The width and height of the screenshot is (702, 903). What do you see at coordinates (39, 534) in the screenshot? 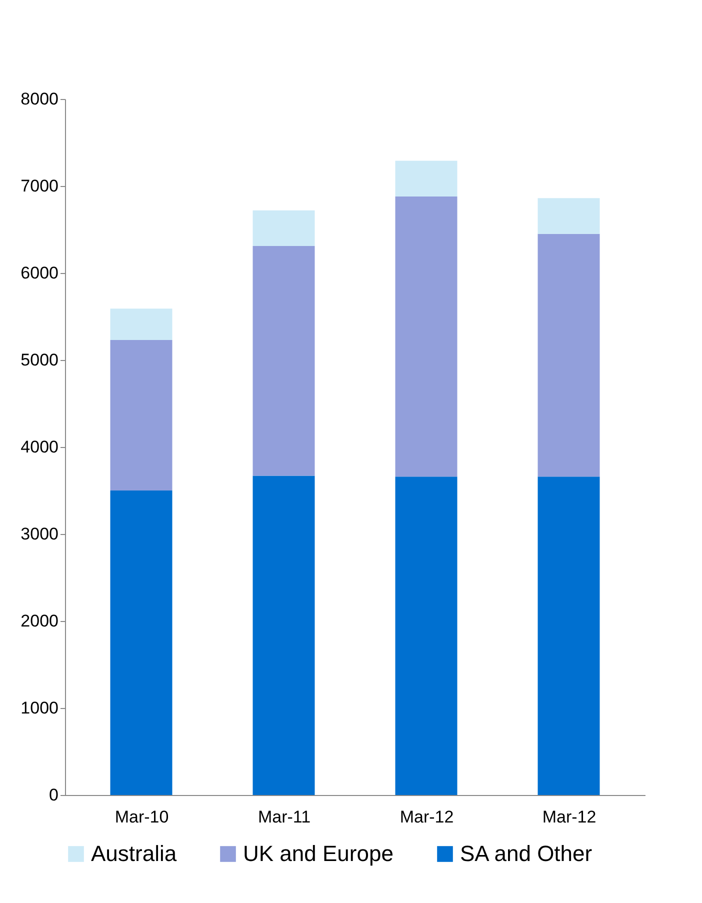
I see `y-tick-label: 3000` at bounding box center [39, 534].